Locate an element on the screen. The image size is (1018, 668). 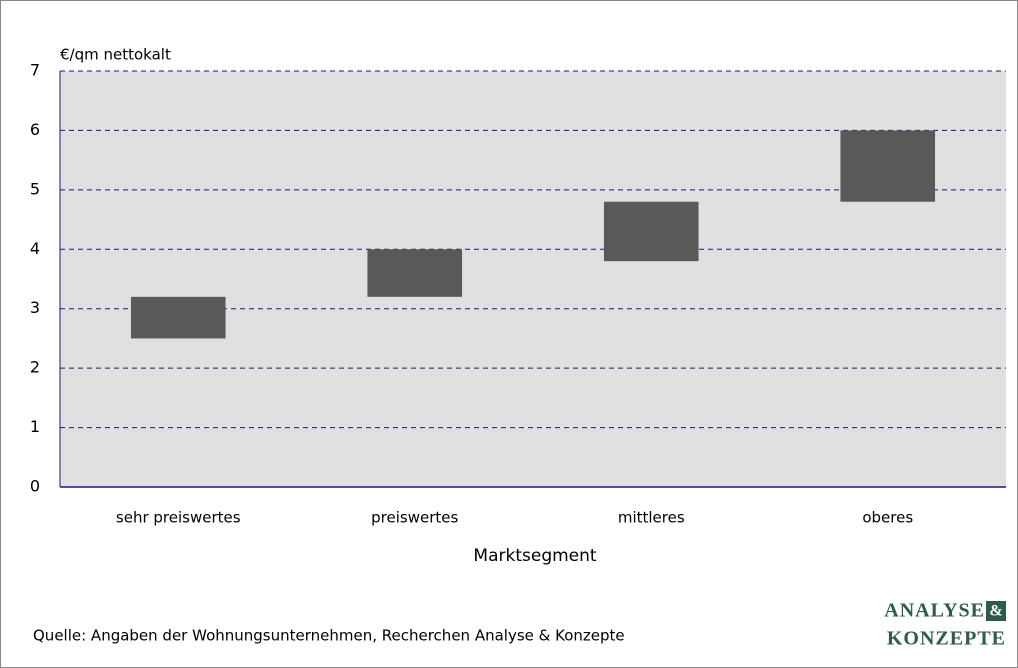
x-axis-label: Marktsegment is located at coordinates (534, 556).